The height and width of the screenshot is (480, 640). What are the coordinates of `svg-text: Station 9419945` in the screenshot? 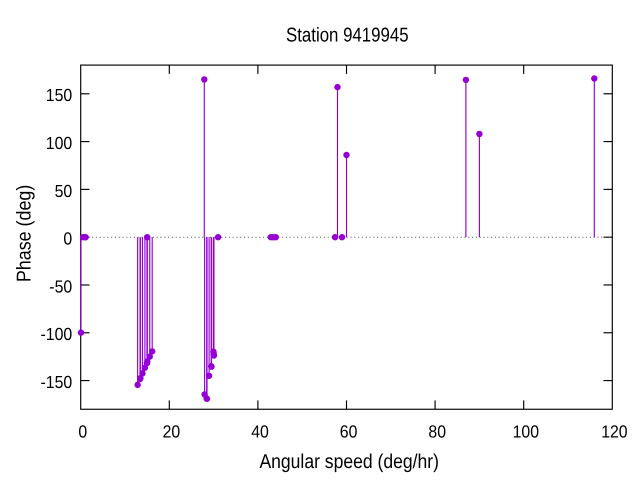 It's located at (347, 36).